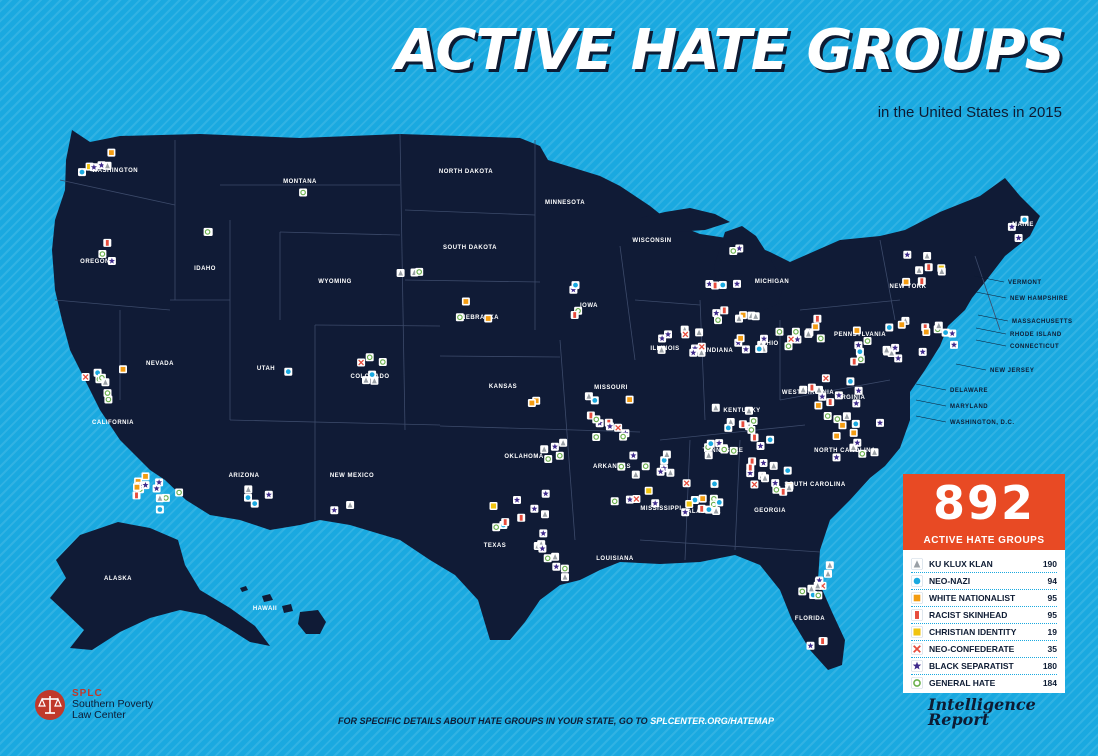 Image resolution: width=1098 pixels, height=756 pixels. Describe the element at coordinates (984, 649) in the screenshot. I see `legend-row: NEO-CONFEDERATE 35` at that location.